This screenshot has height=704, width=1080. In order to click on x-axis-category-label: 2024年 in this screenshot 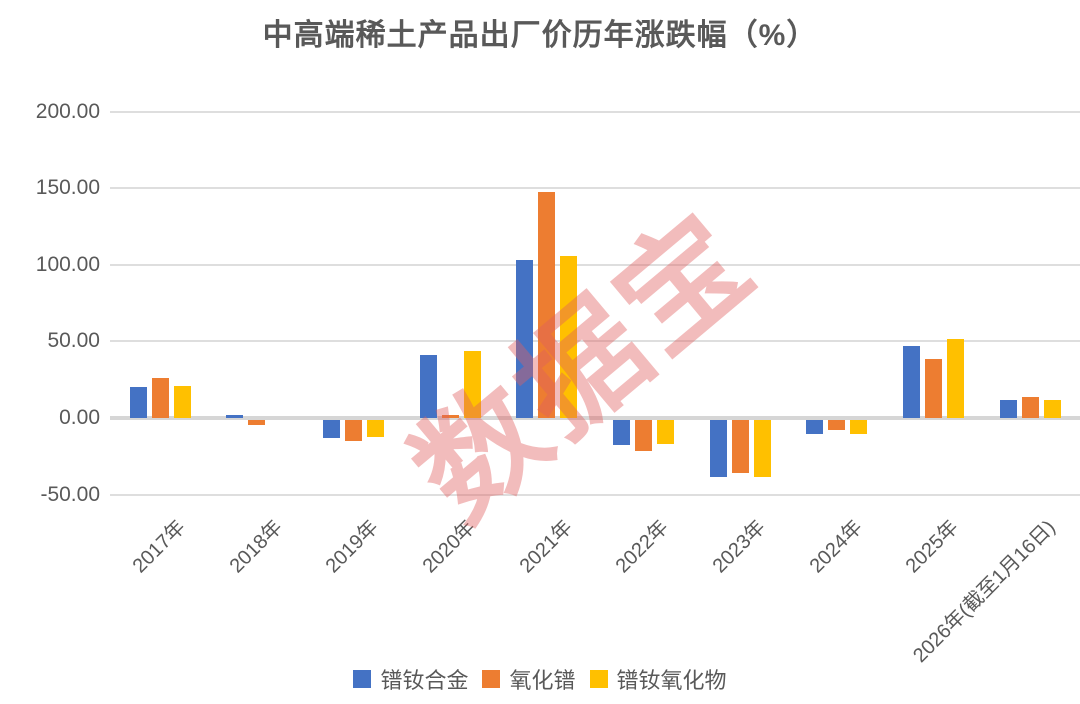, I will do `click(836, 547)`.